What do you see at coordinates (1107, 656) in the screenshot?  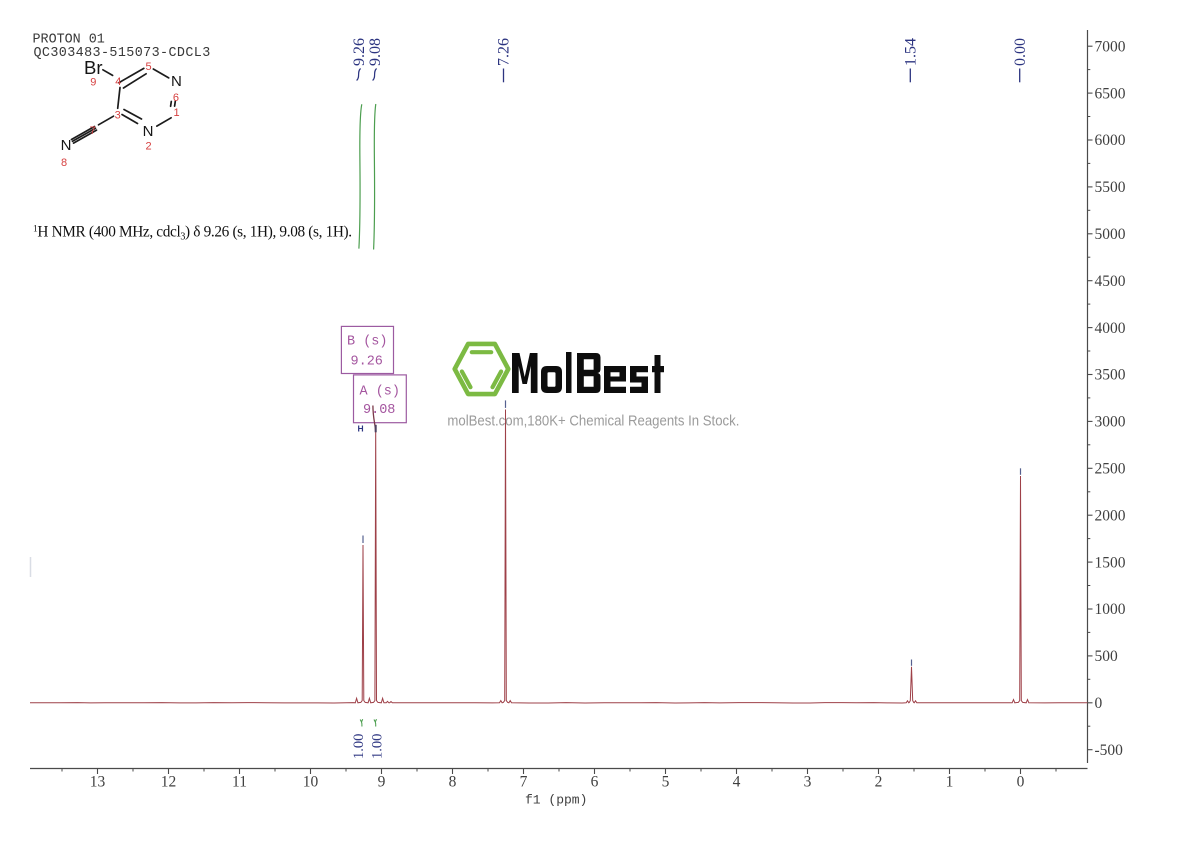 I see `svg-text: 500` at bounding box center [1107, 656].